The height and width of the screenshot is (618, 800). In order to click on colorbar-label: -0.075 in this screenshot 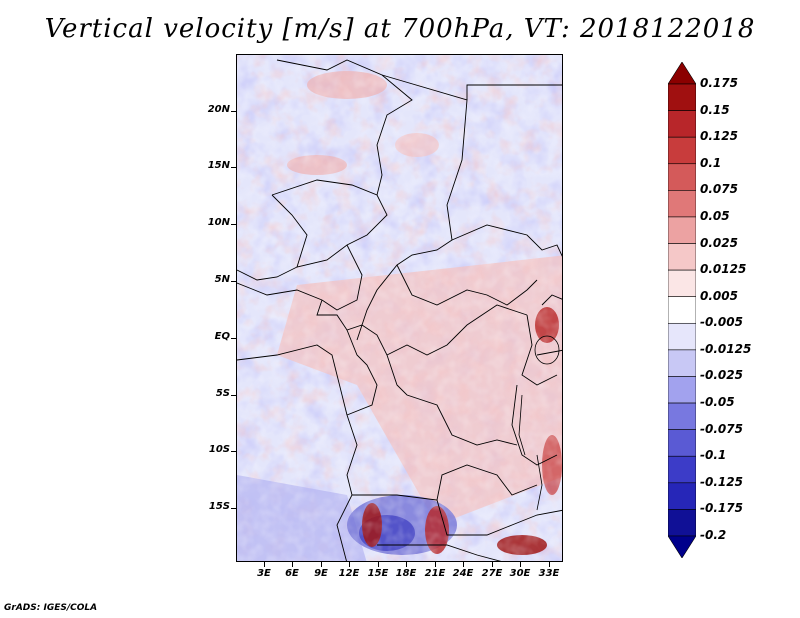, I will do `click(721, 428)`.